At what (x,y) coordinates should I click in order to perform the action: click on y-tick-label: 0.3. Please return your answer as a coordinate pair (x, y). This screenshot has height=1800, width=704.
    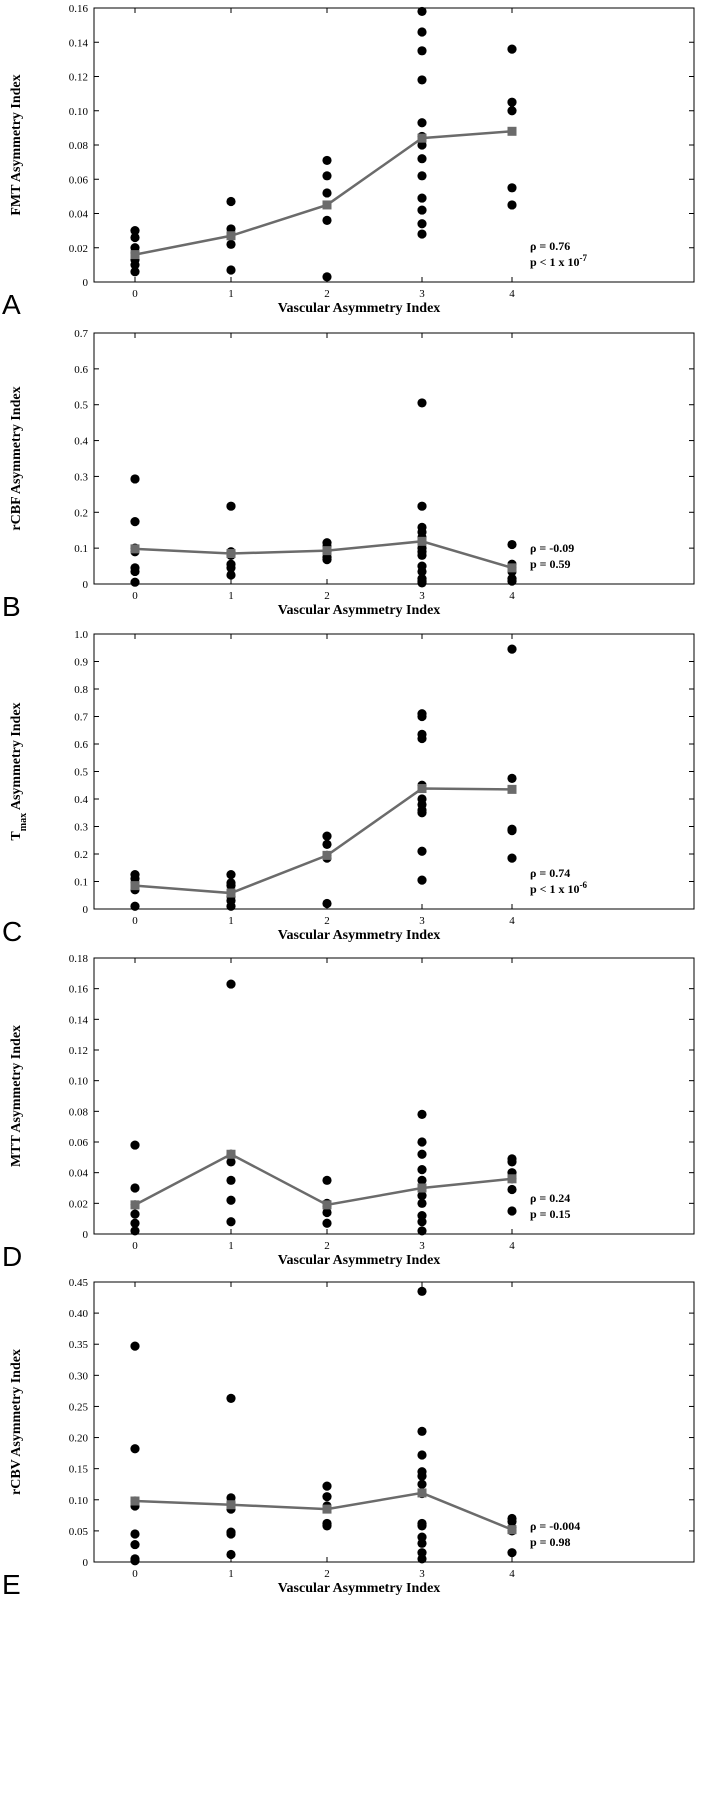
    Looking at the image, I should click on (81, 477).